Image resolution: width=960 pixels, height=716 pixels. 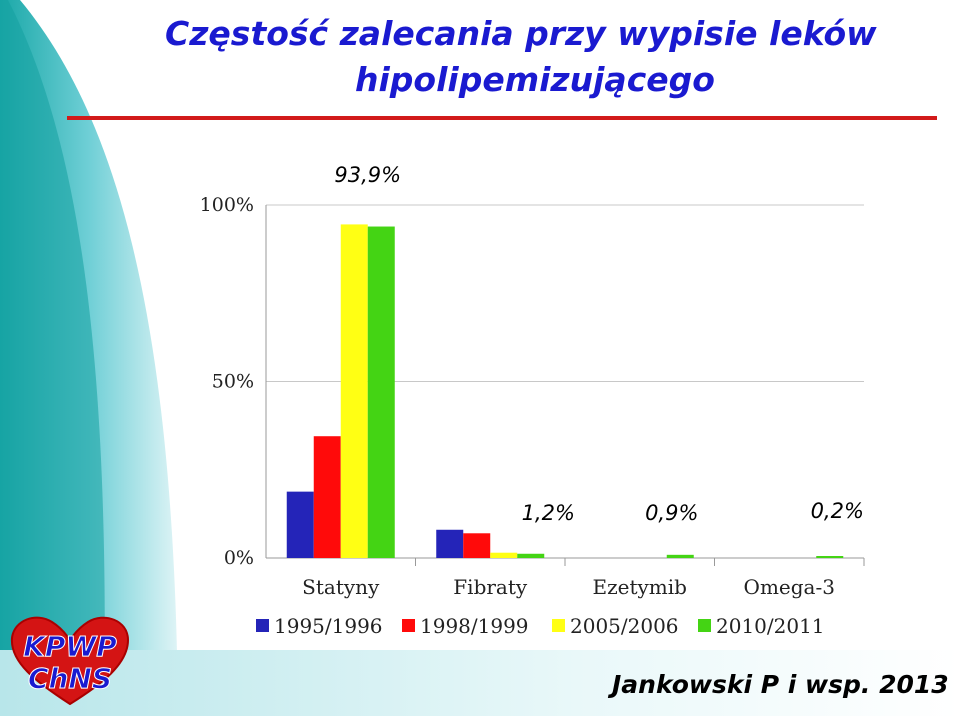 I want to click on teal-swoosh-inner, so click(x=52, y=358).